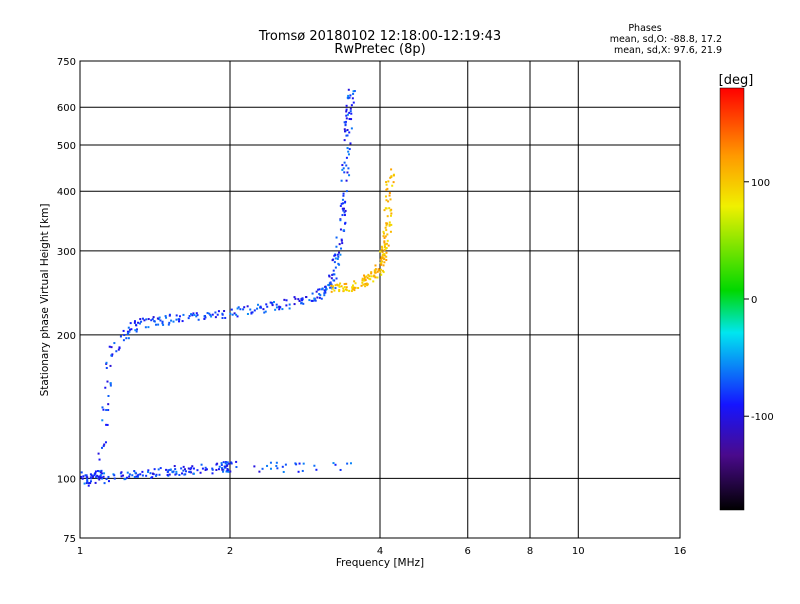 This screenshot has height=604, width=800. Describe the element at coordinates (762, 417) in the screenshot. I see `colorbar-tick-label: -100` at that location.